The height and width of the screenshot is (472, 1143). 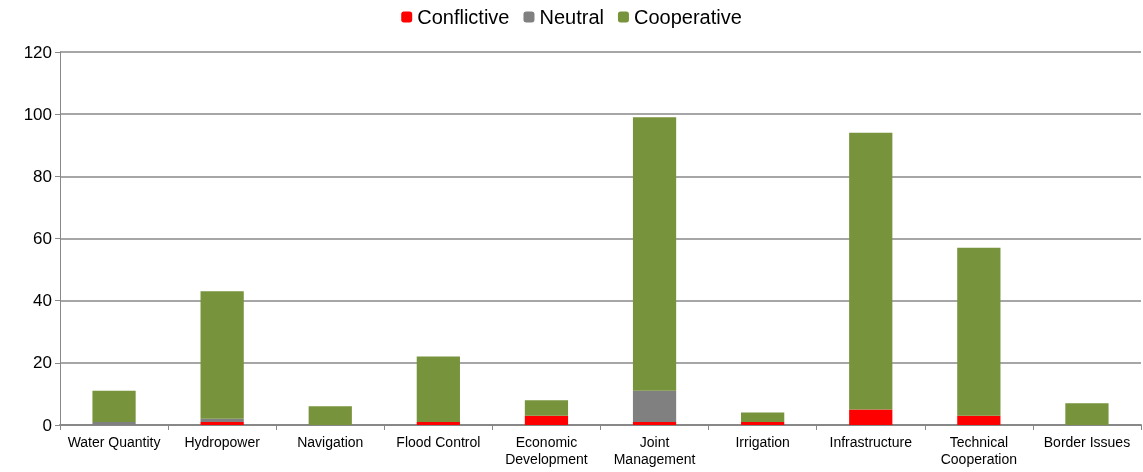 What do you see at coordinates (42, 363) in the screenshot?
I see `y-tick-label: 20` at bounding box center [42, 363].